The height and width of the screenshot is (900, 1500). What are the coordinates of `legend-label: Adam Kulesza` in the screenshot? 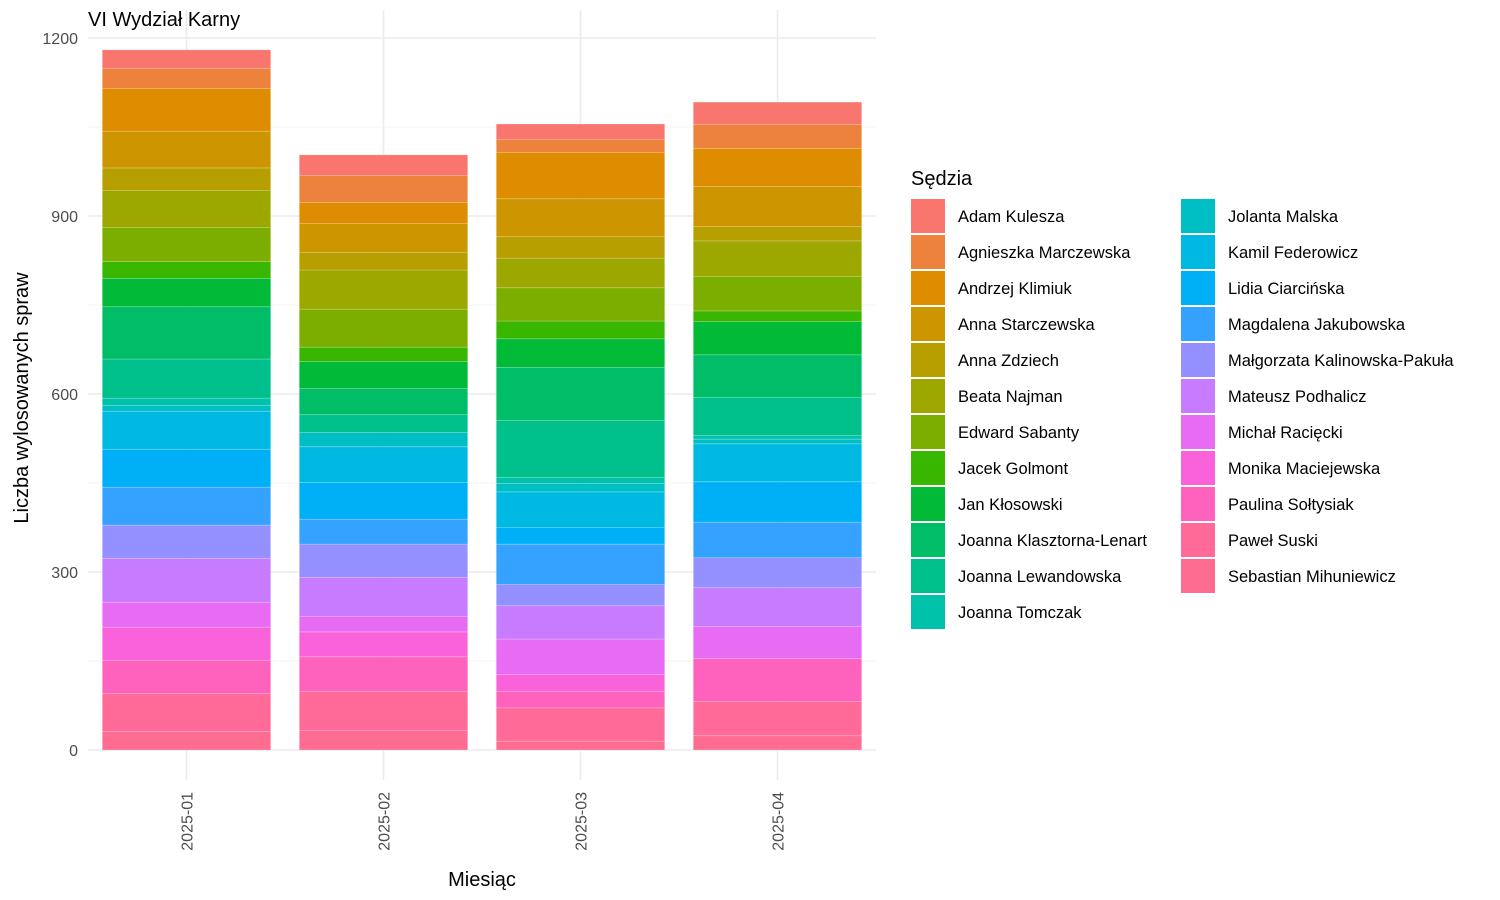 It's located at (1011, 217).